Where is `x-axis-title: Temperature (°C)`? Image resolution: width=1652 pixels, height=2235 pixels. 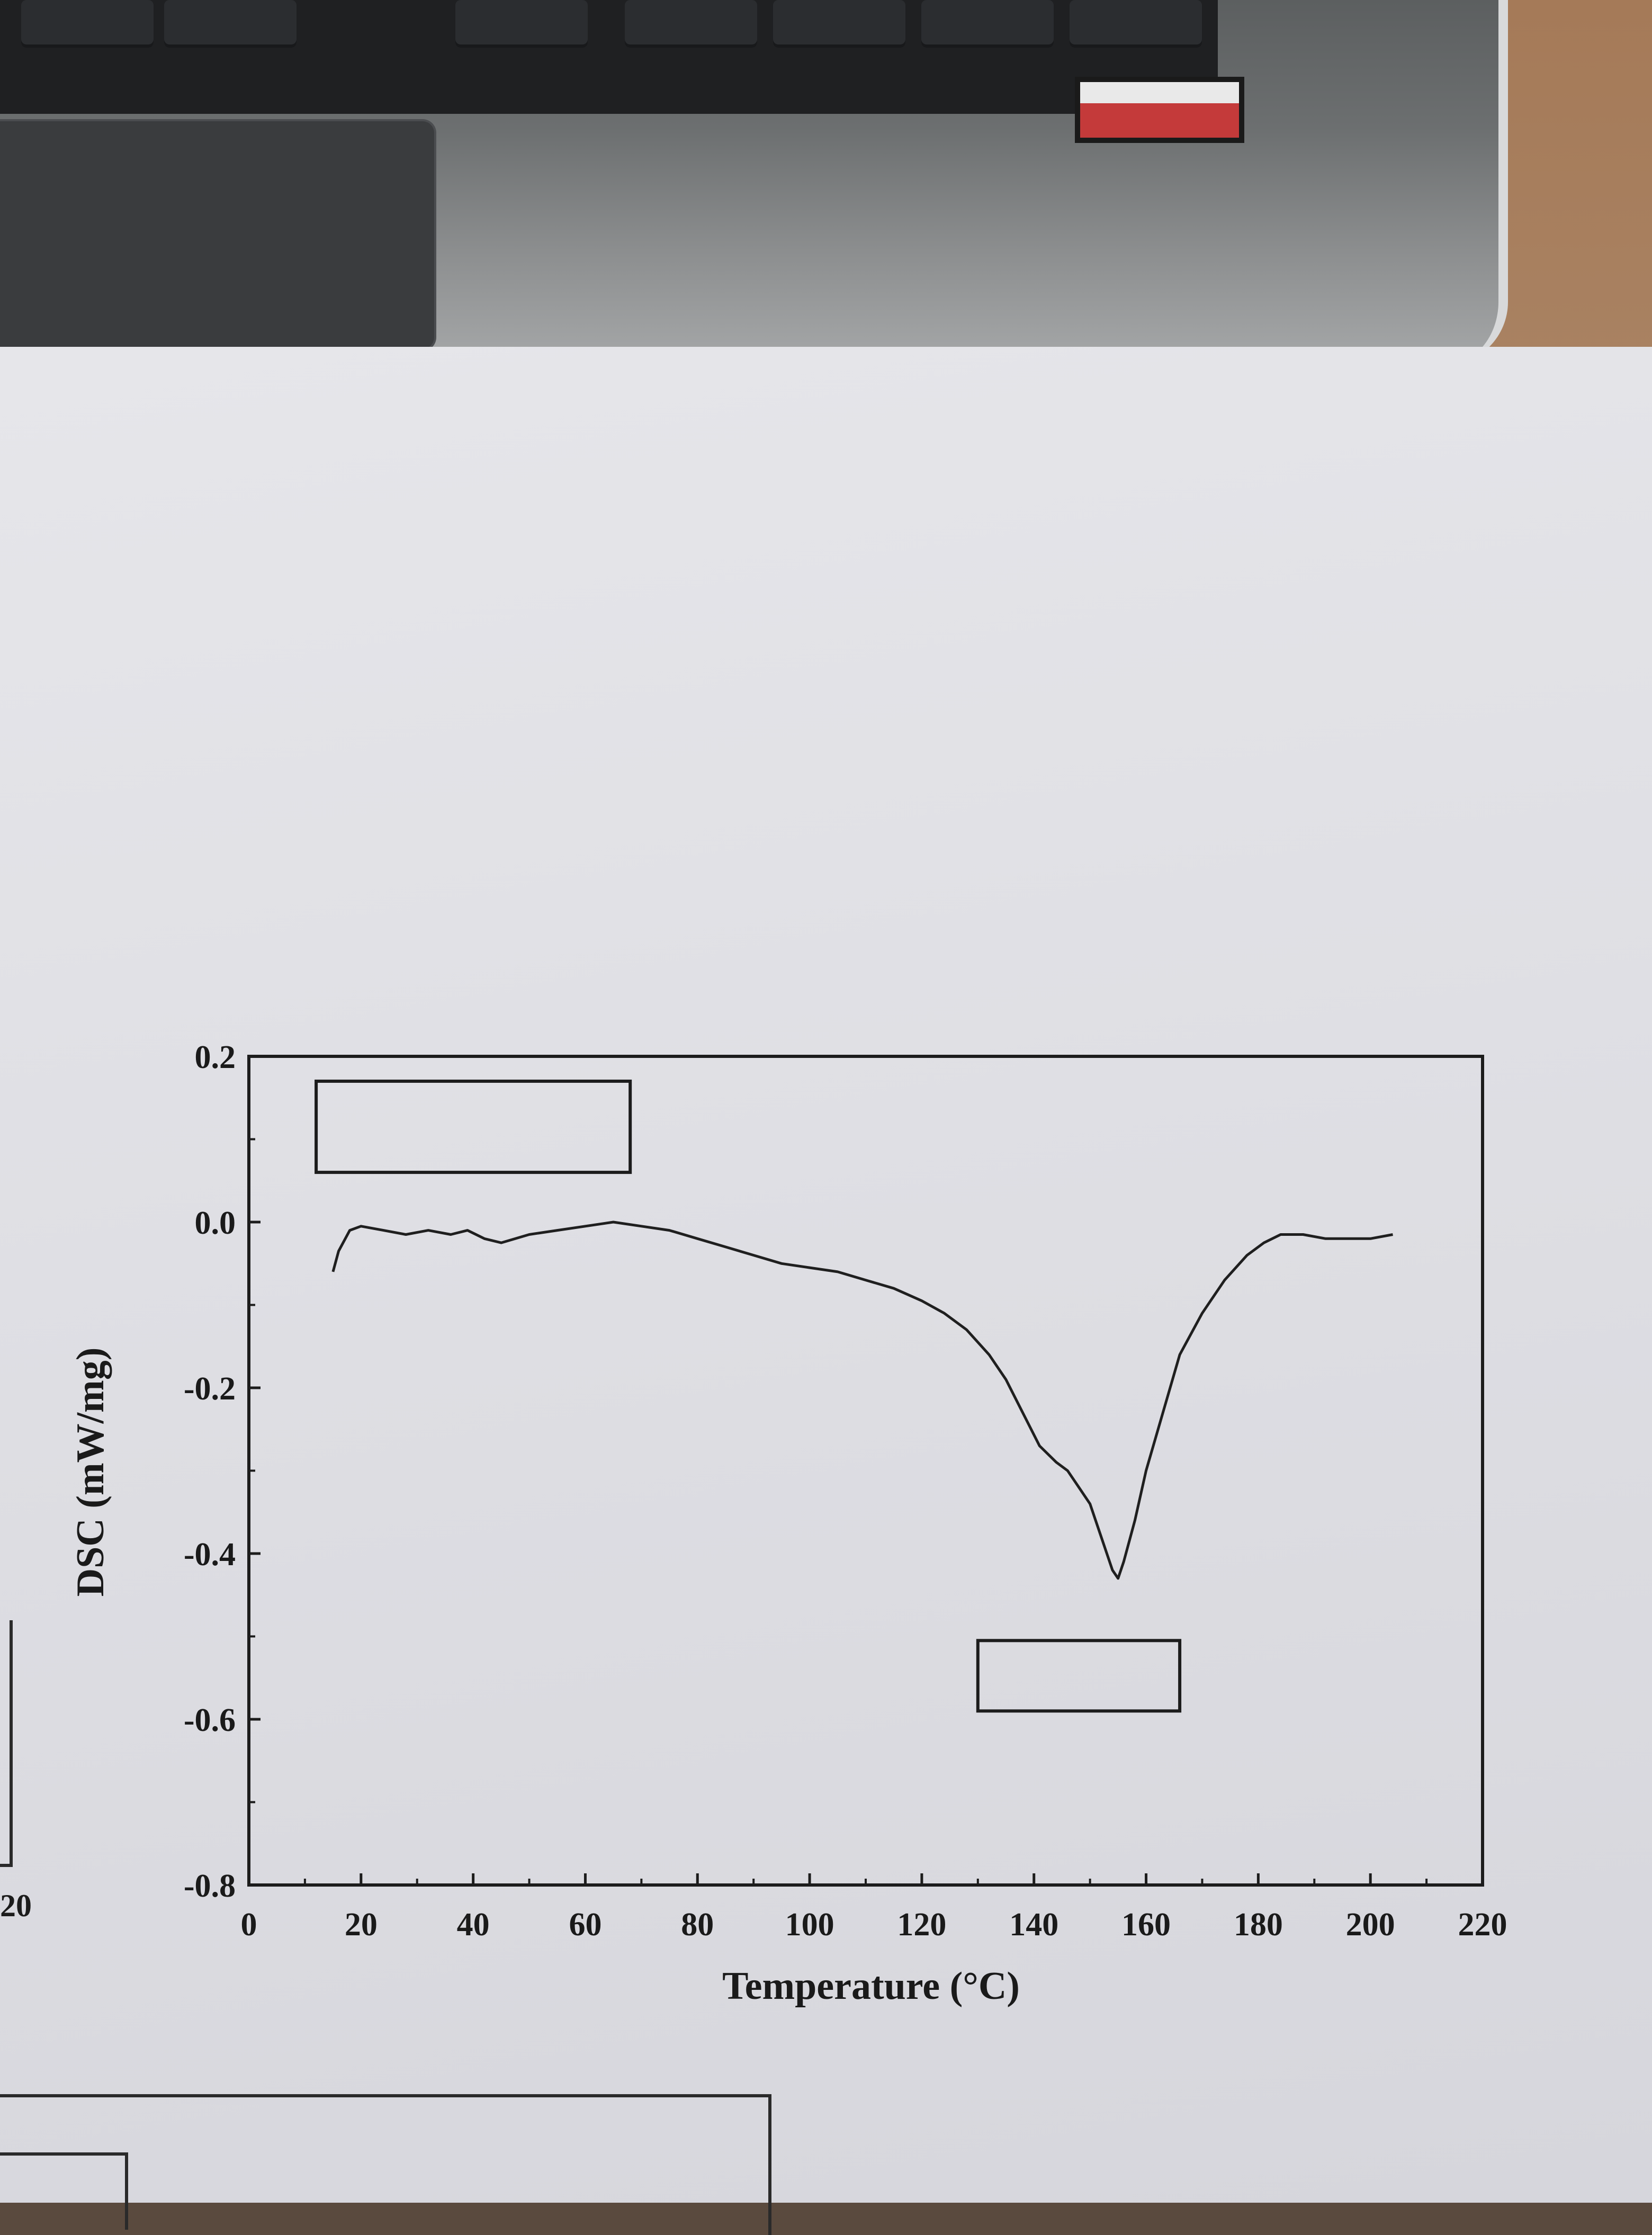 x-axis-title: Temperature (°C) is located at coordinates (871, 1986).